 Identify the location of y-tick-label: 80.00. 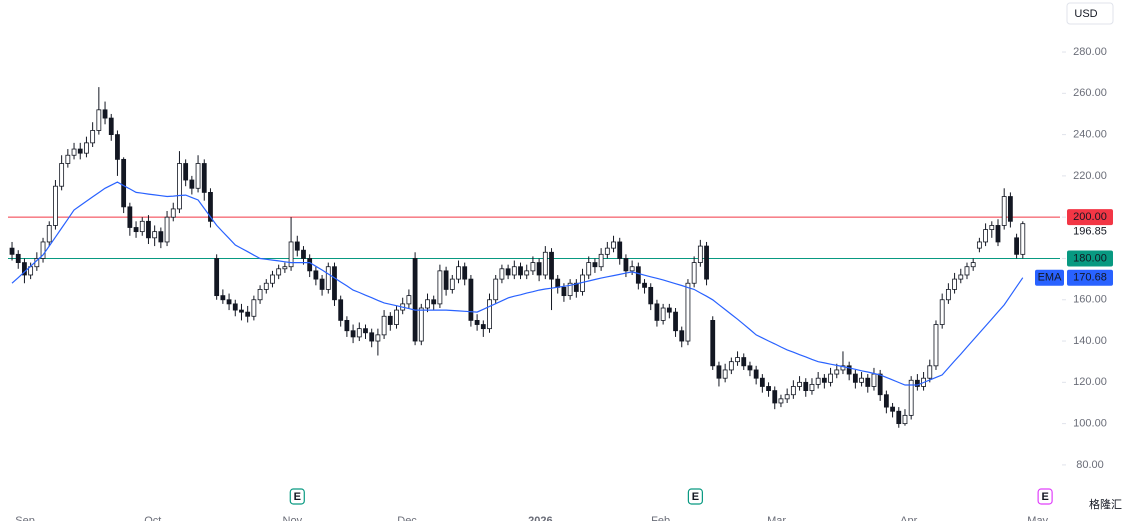
(1090, 465).